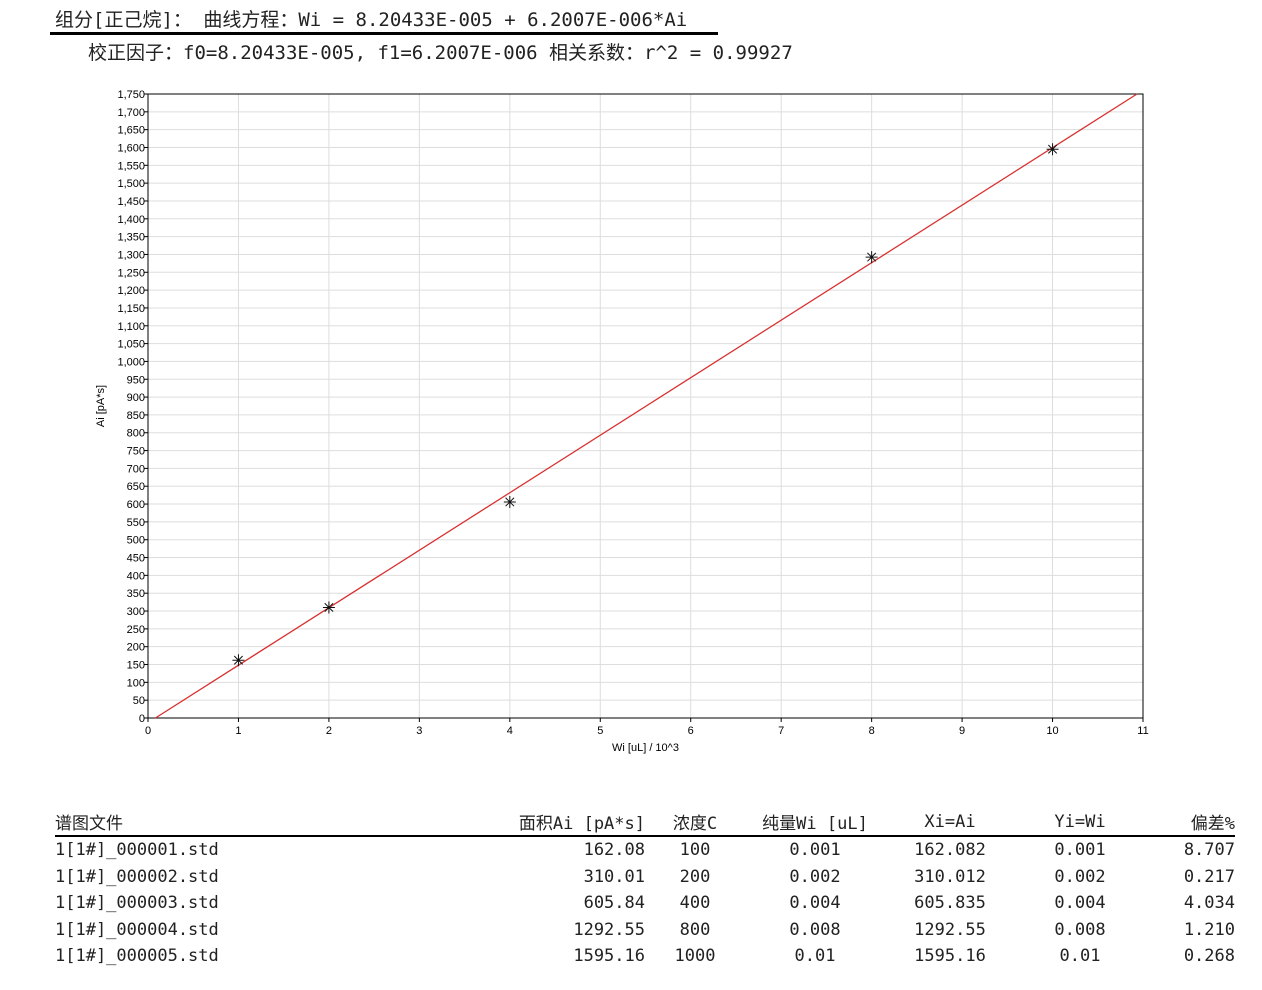 This screenshot has width=1262, height=990. I want to click on y-axis-label: Ai [pA*s], so click(101, 406).